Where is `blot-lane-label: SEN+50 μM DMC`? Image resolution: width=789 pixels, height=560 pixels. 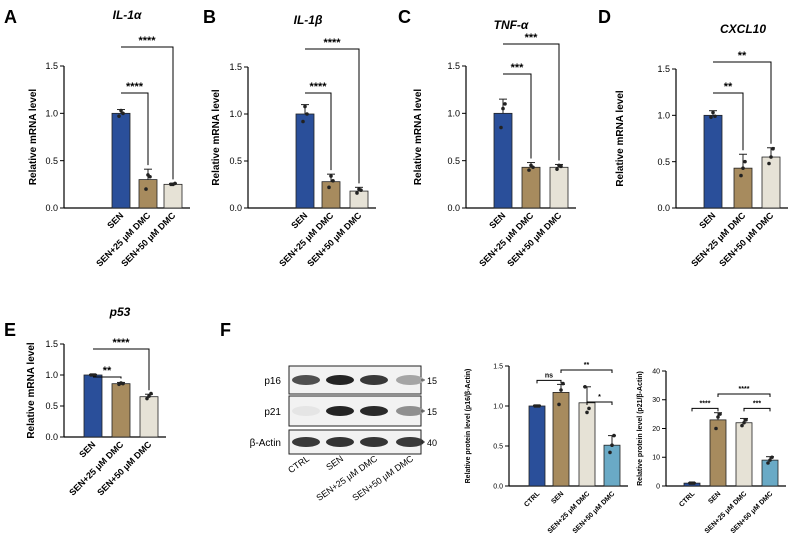
blot-lane-label: SEN+50 μM DMC is located at coordinates (382, 478).